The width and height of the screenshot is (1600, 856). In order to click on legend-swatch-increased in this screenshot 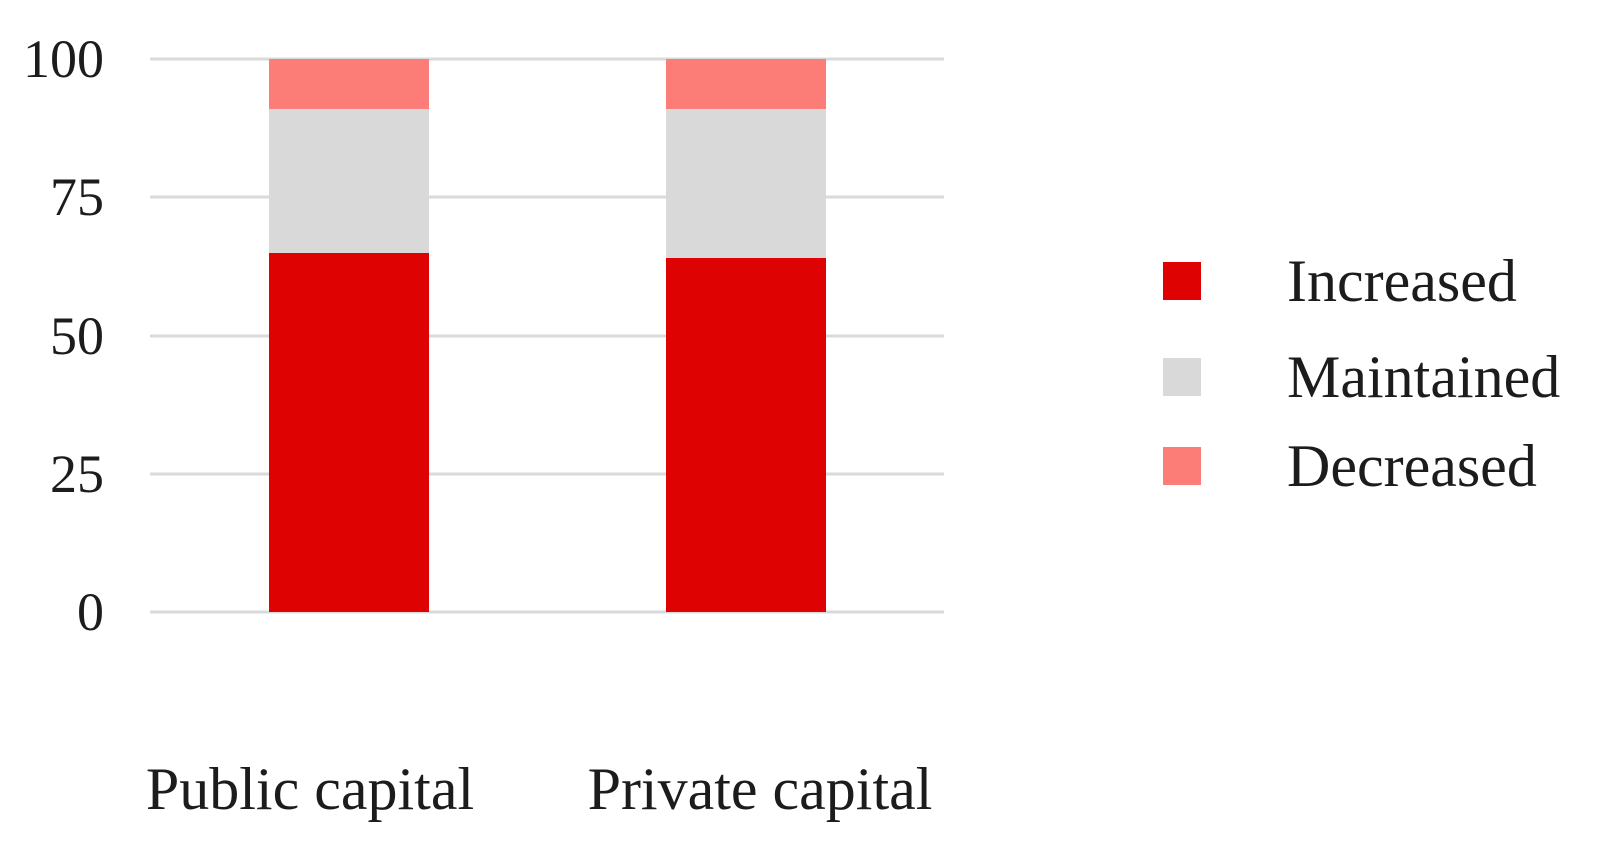, I will do `click(1182, 281)`.